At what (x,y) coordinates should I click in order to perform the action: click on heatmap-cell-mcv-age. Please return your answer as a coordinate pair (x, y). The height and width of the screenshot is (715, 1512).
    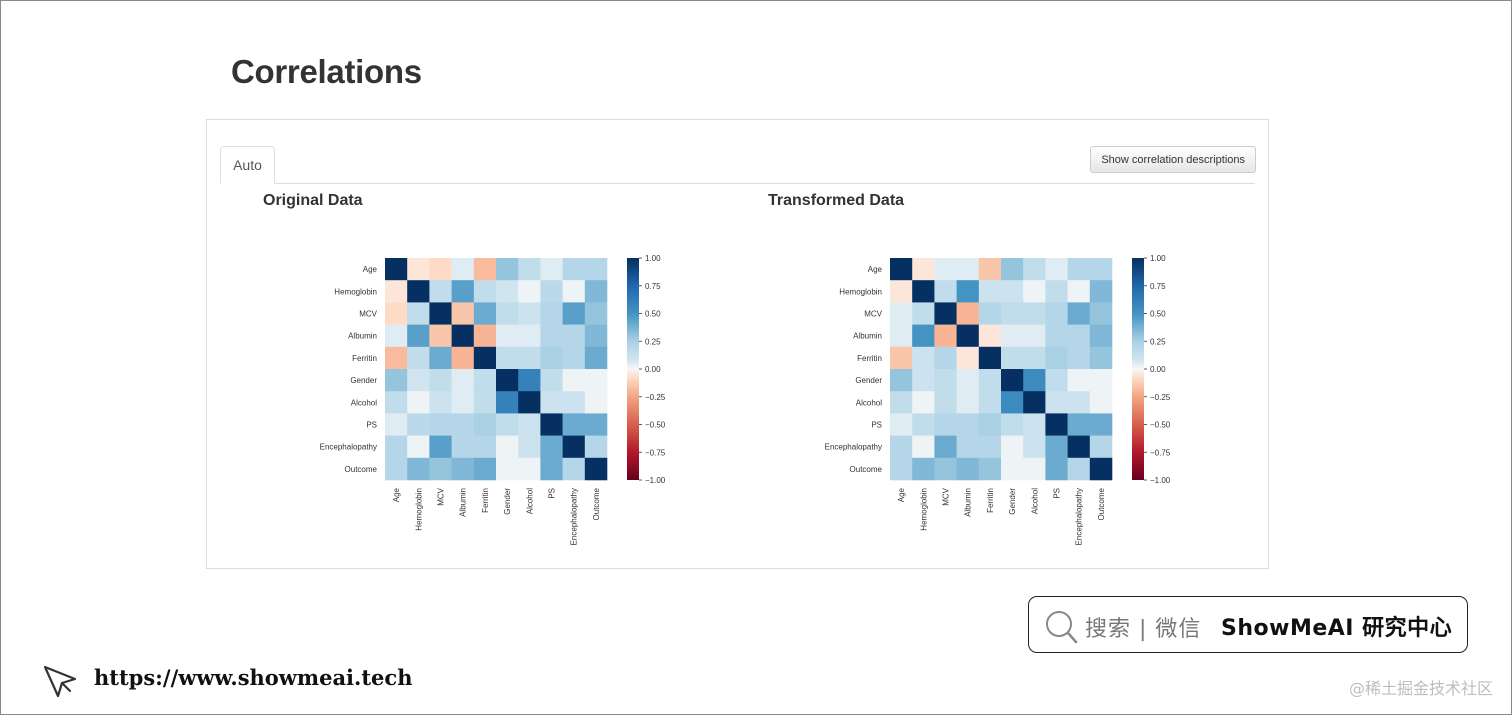
    Looking at the image, I should click on (901, 313).